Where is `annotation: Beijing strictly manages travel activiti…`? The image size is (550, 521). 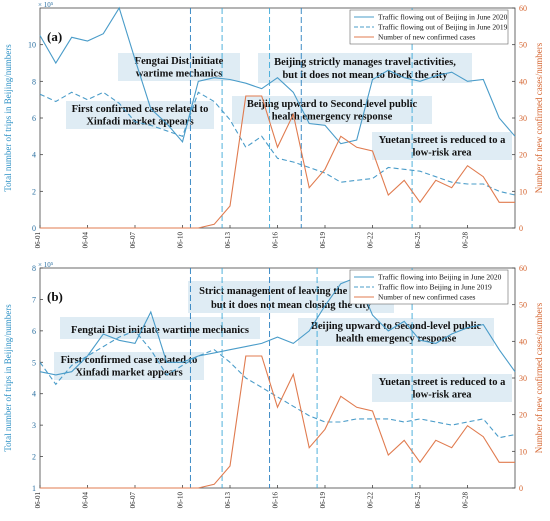
annotation: Beijing strictly manages travel activiti… is located at coordinates (365, 68).